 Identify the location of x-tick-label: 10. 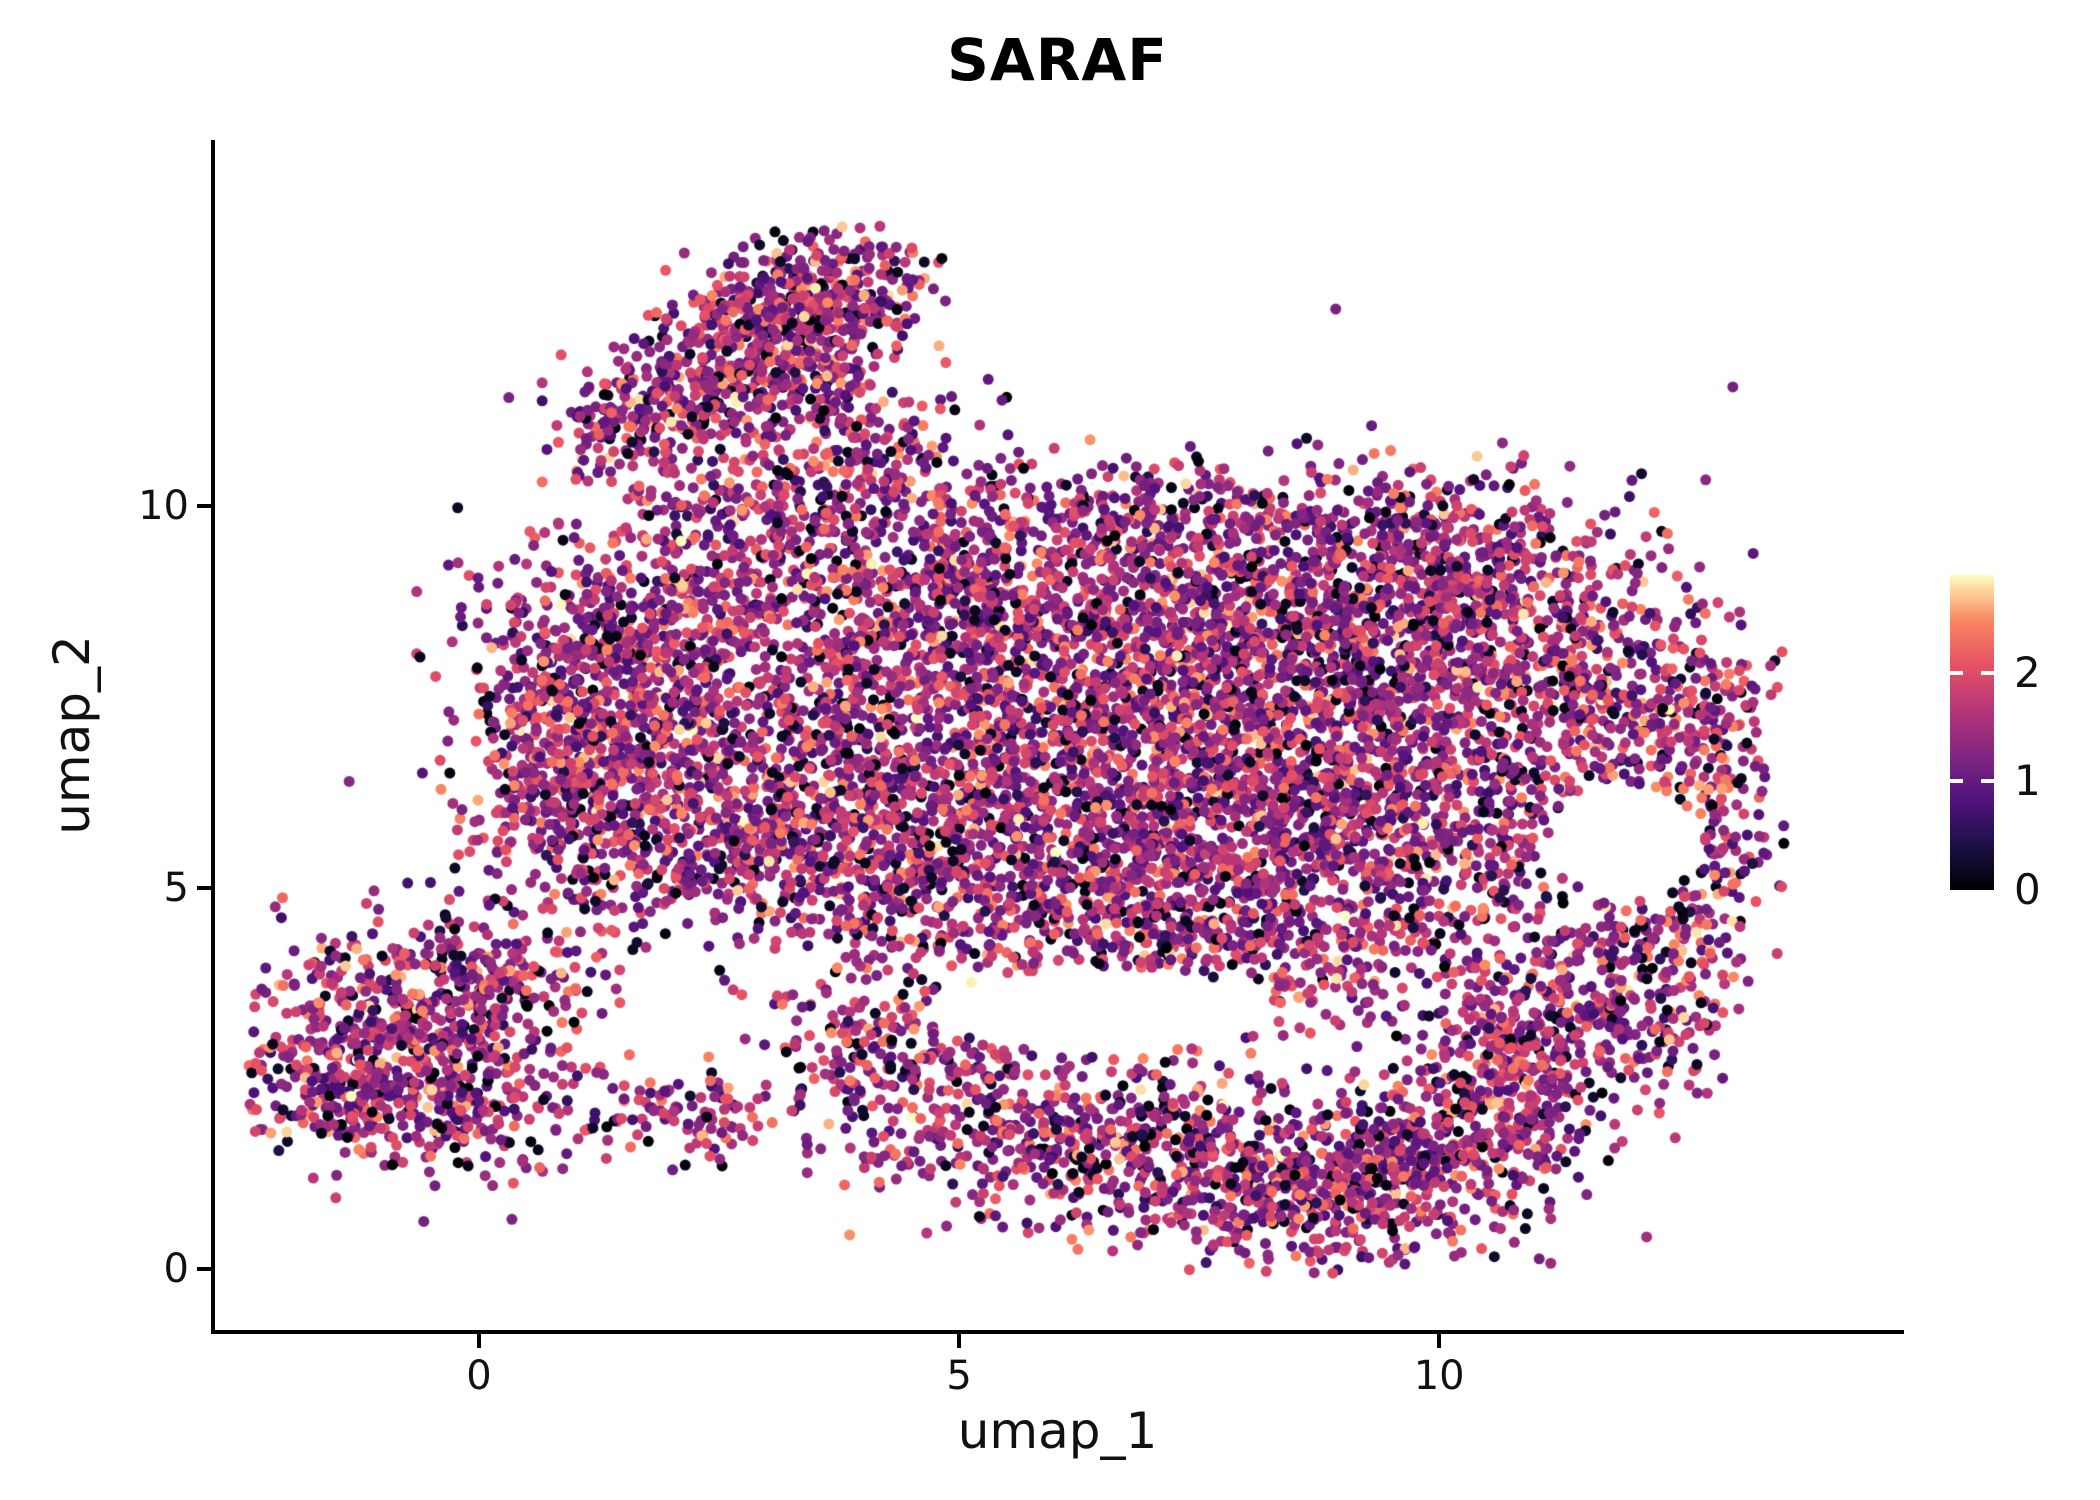
(1439, 1376).